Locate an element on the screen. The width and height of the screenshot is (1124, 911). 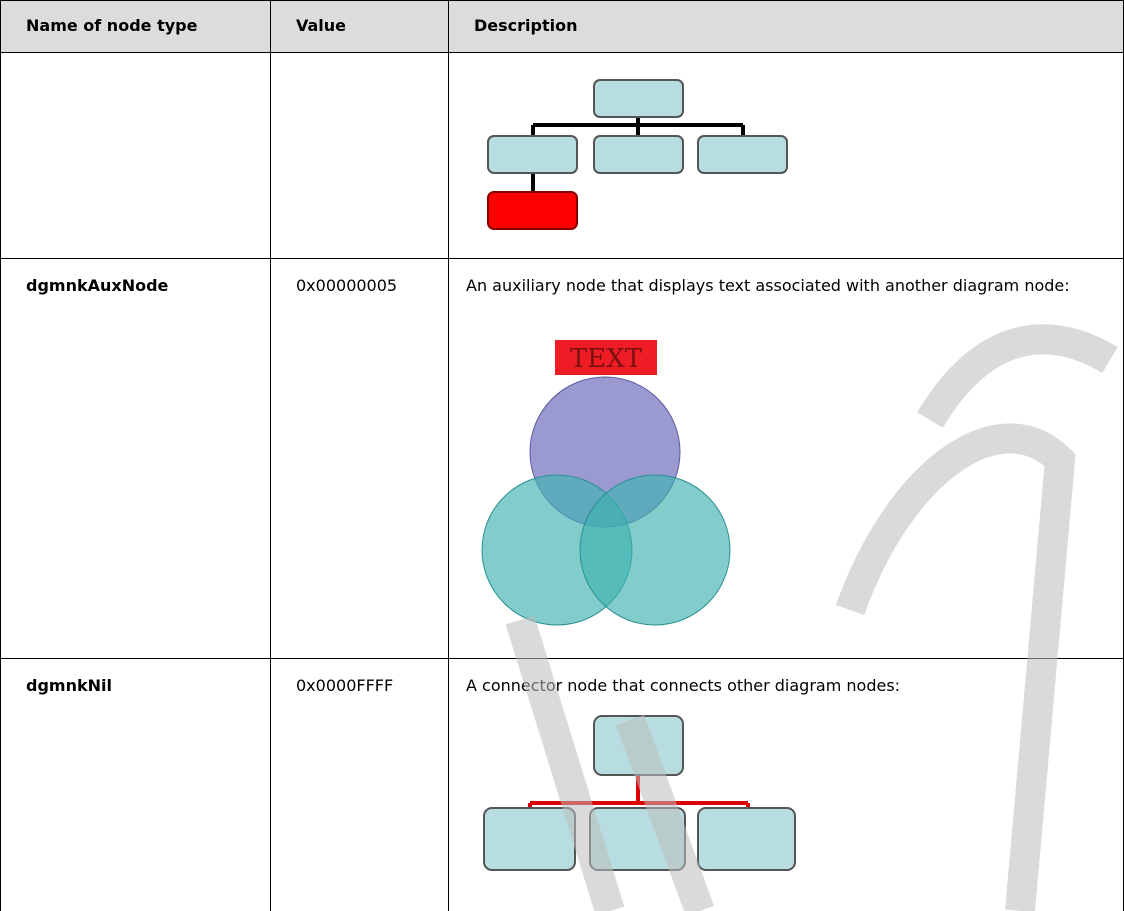
circle is located at coordinates (655, 550).